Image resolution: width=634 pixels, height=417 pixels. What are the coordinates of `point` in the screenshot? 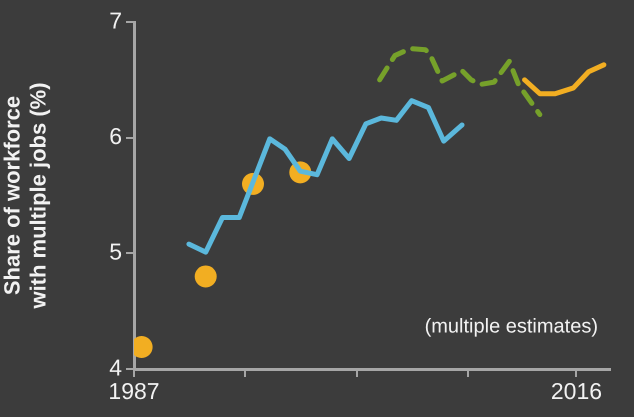 It's located at (205, 276).